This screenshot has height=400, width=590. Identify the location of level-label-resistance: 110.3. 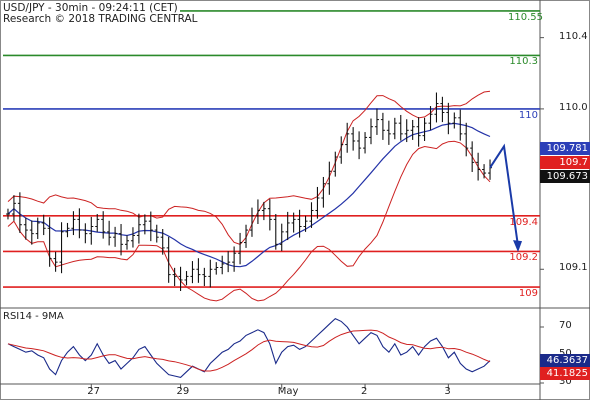
(523, 62).